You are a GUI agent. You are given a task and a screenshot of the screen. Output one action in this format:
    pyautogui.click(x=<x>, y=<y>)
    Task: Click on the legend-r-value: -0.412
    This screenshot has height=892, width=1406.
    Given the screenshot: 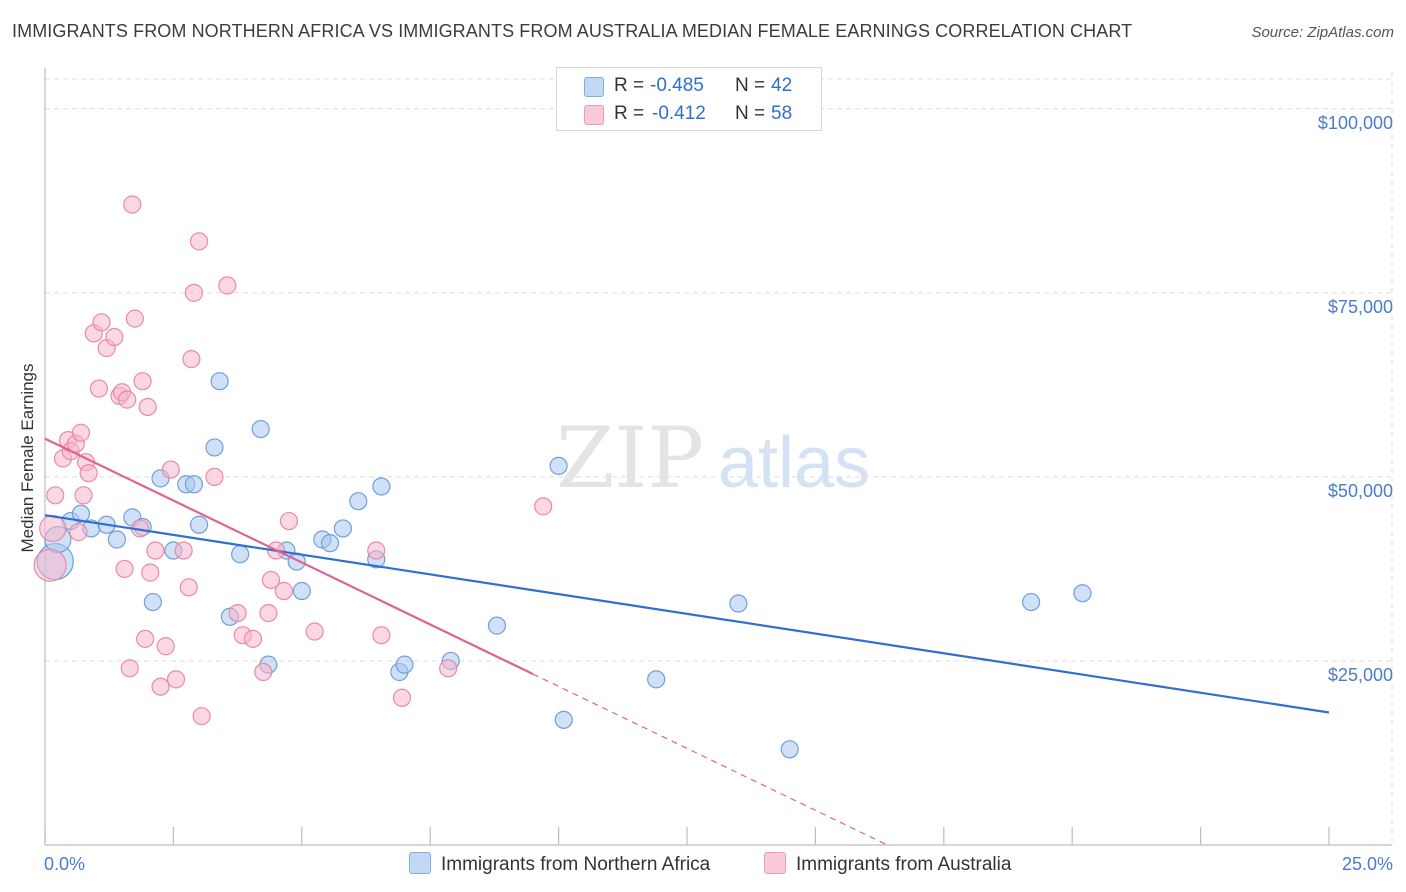 What is the action you would take?
    pyautogui.click(x=679, y=113)
    